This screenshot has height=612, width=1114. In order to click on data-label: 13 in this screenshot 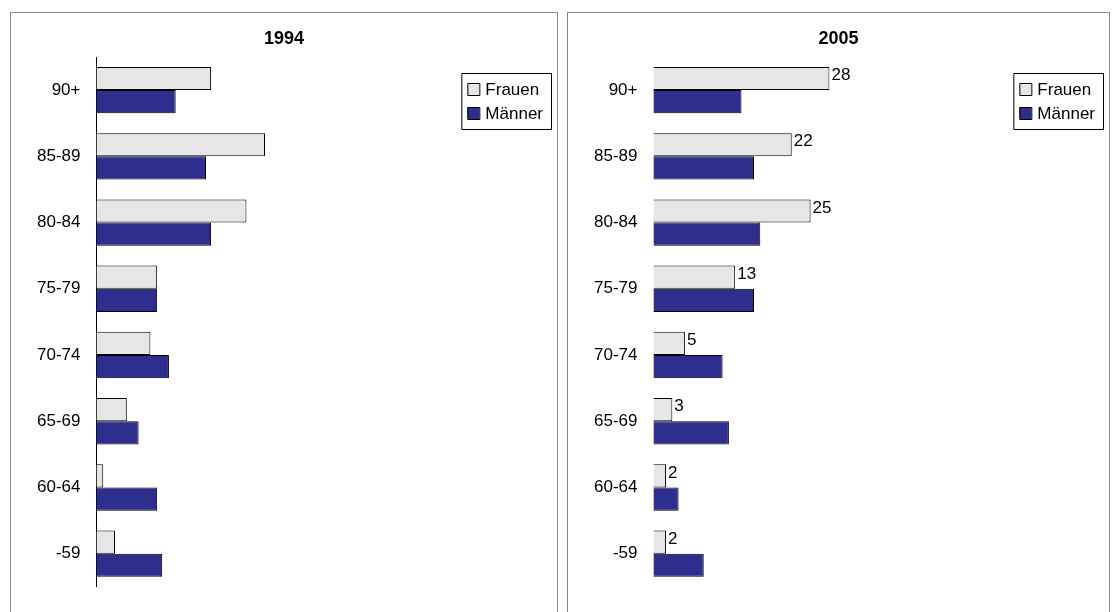, I will do `click(747, 273)`.